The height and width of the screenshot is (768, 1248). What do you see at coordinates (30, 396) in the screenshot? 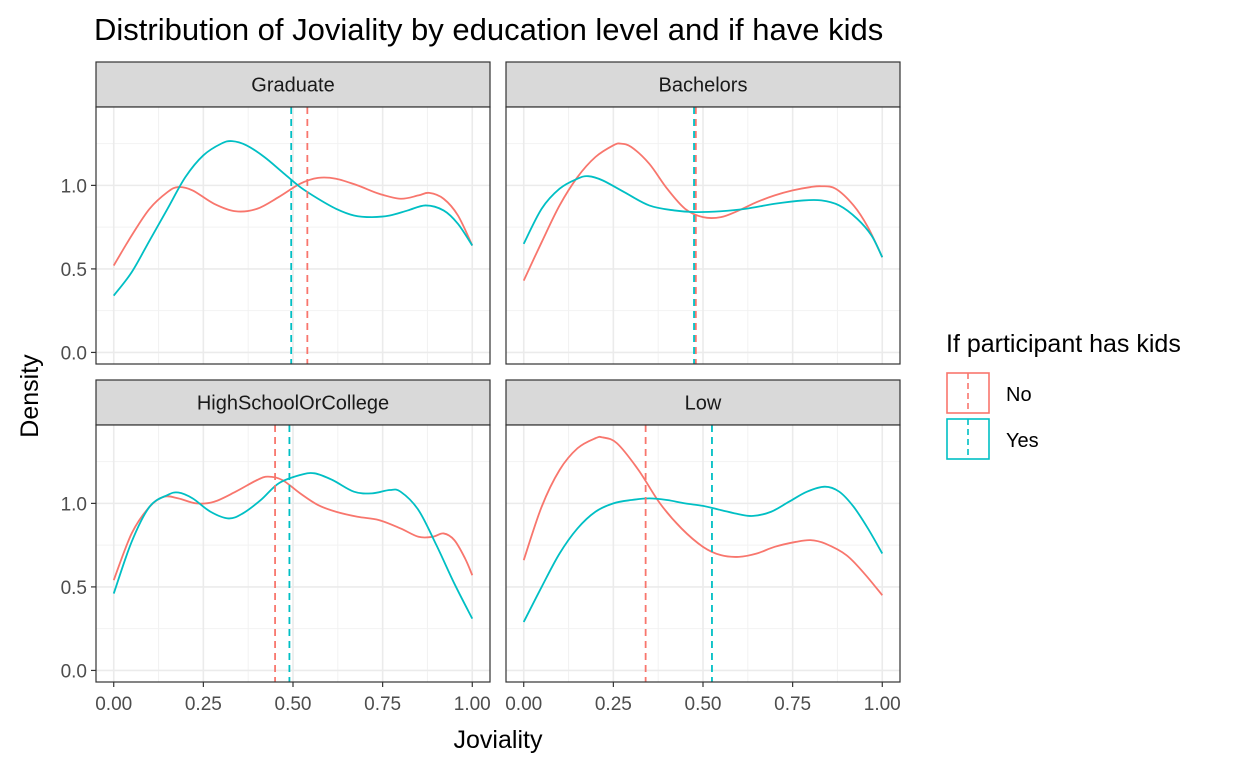
I see `y-axis-title: Density` at bounding box center [30, 396].